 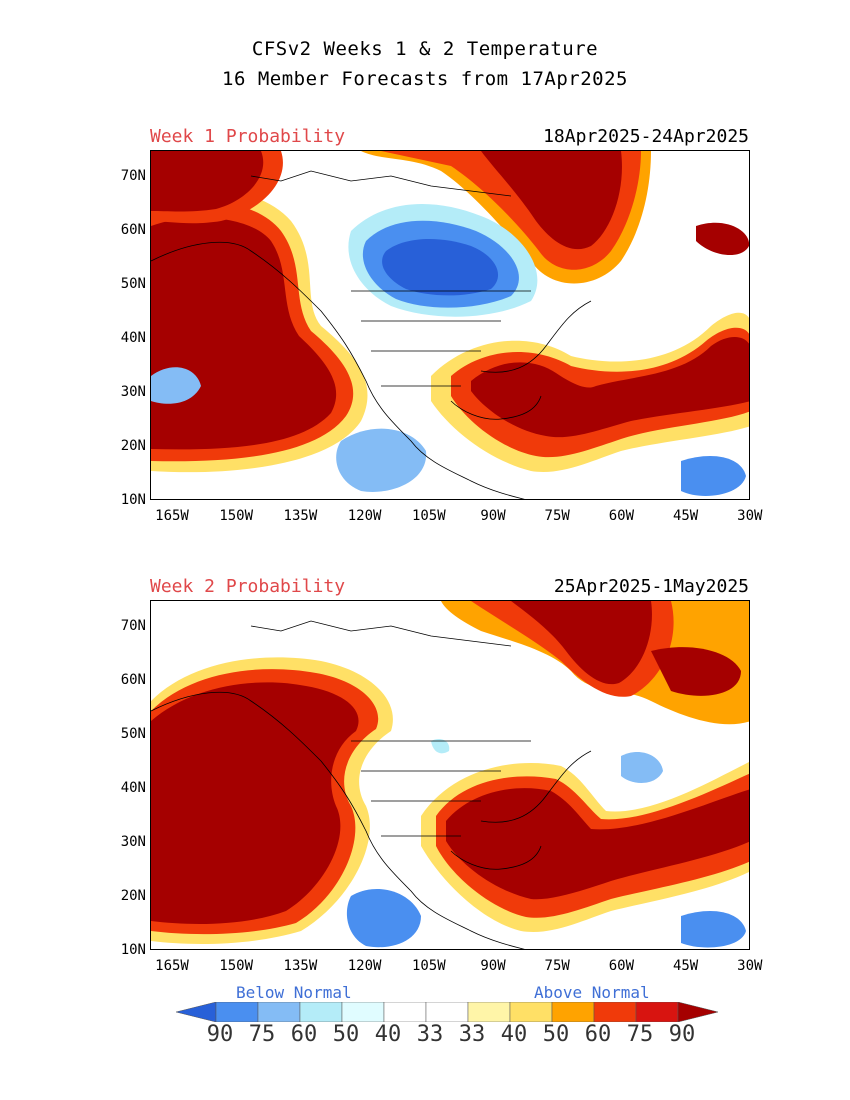 I want to click on chart-title: CFSv2 Weeks 1 & 2 Temperature, so click(x=425, y=49).